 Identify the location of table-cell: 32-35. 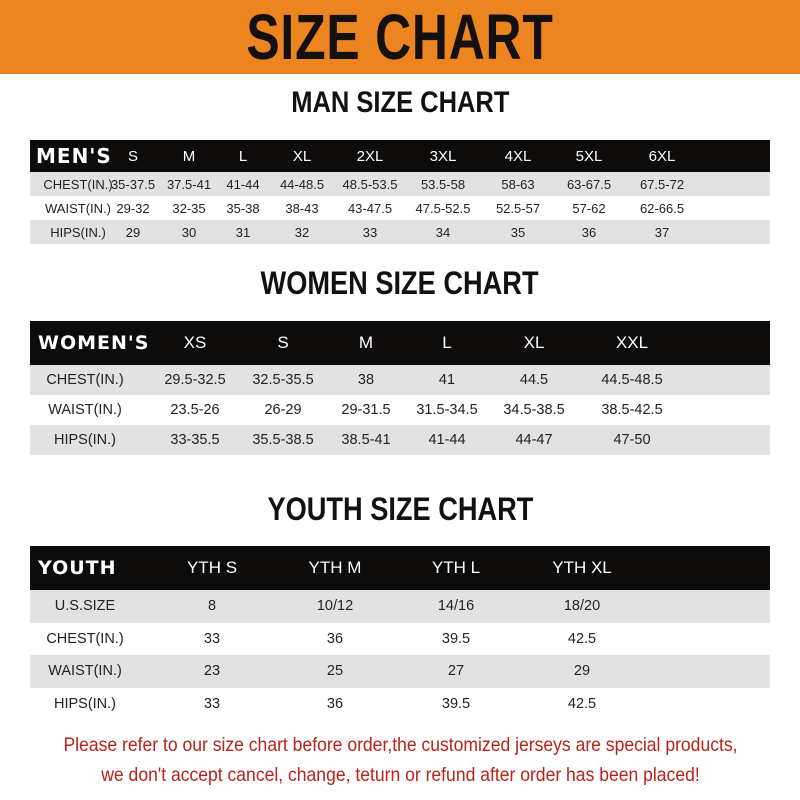
(189, 208).